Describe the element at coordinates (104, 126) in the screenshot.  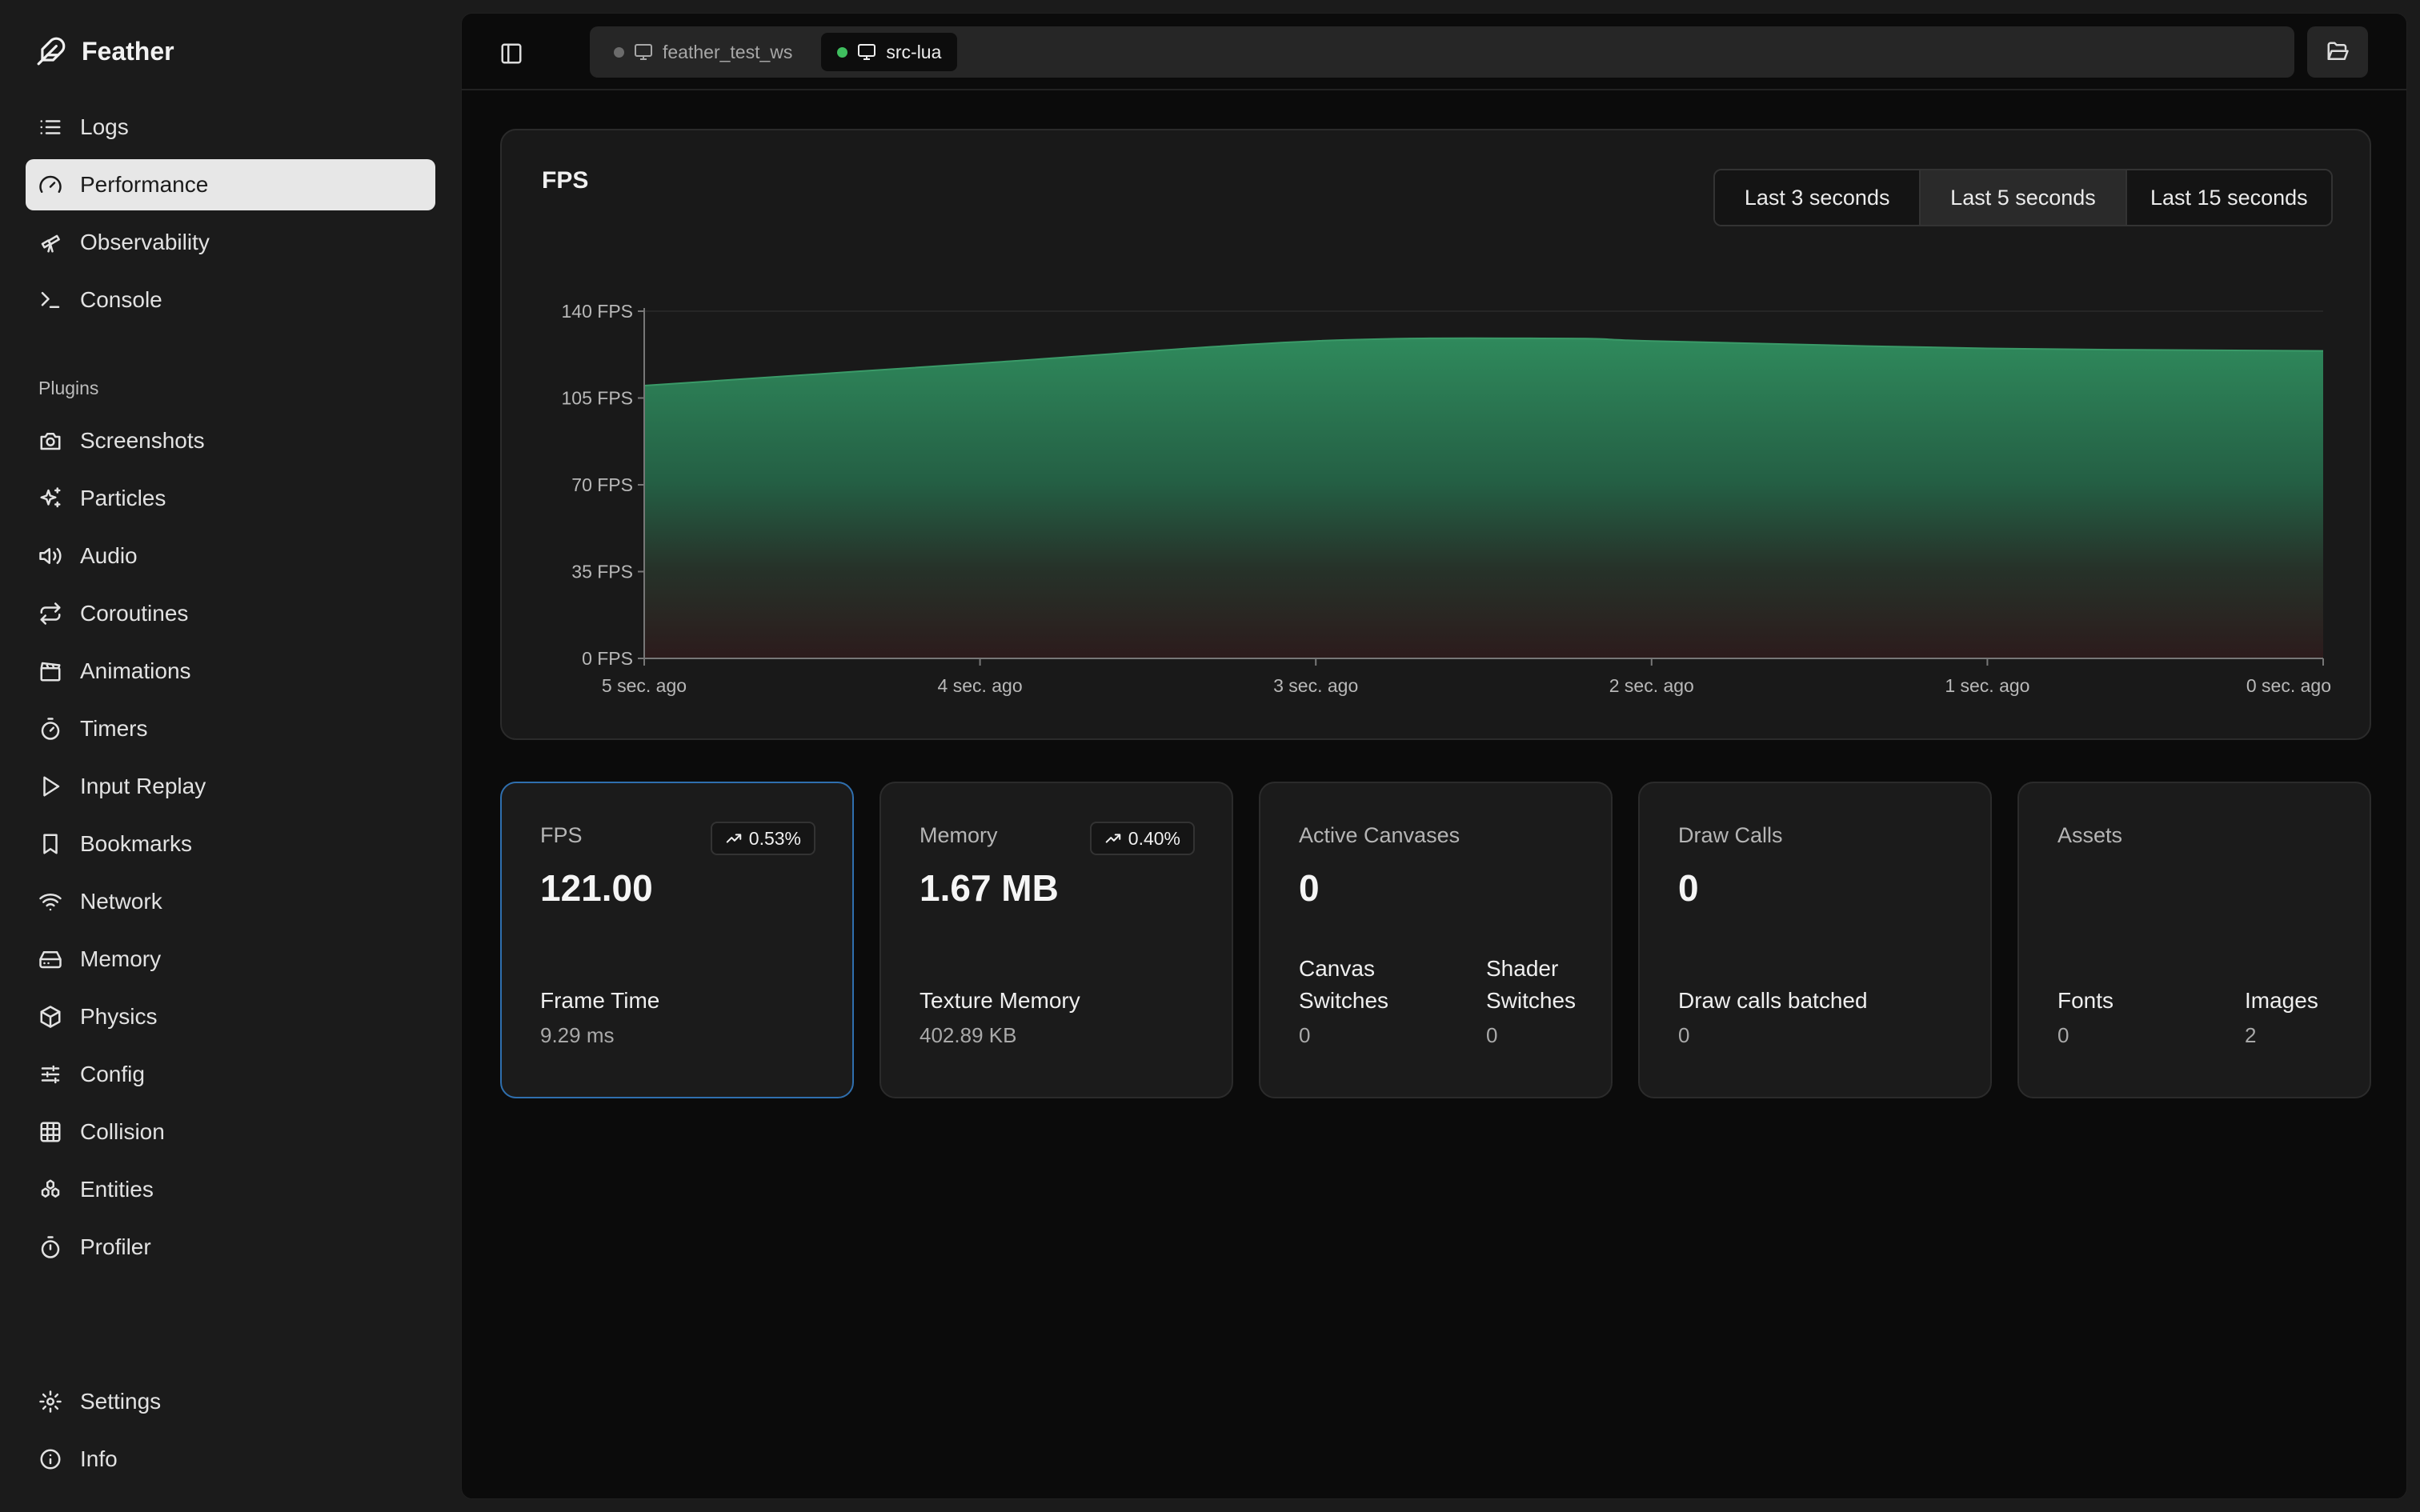
I see `nav-item-label: Logs` at that location.